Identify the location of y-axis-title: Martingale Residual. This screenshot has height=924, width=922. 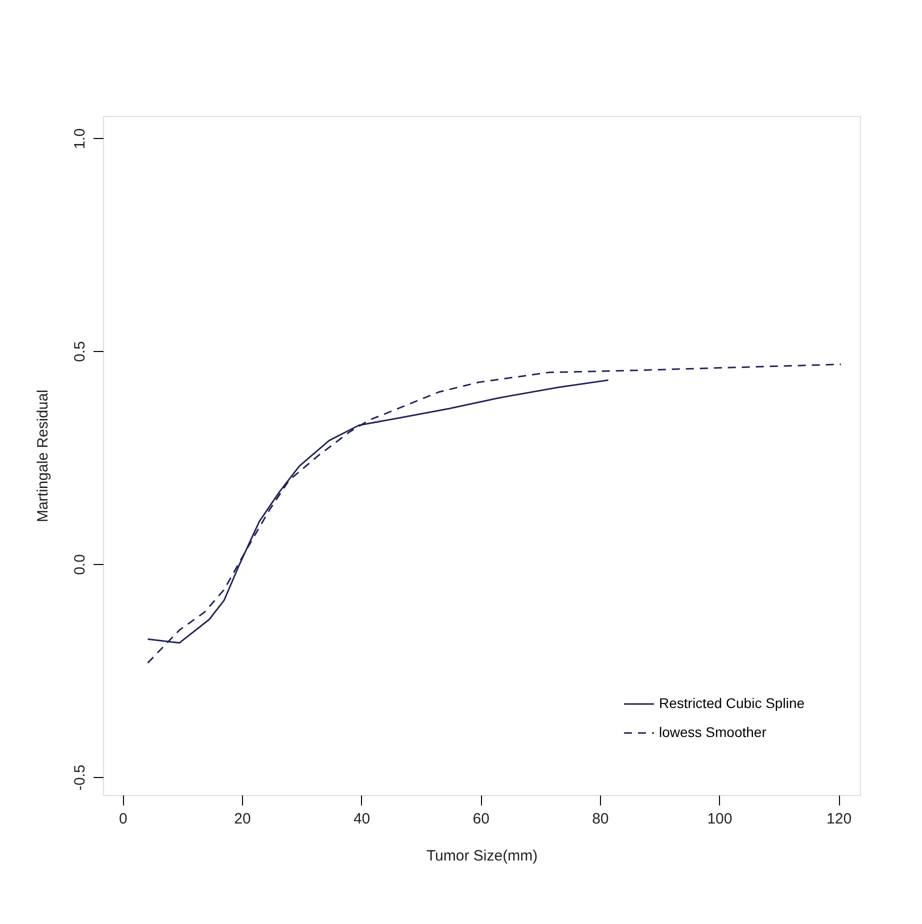
(43, 456).